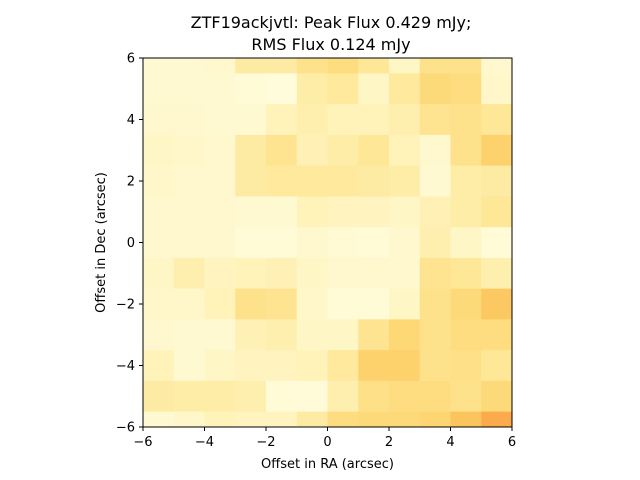 This screenshot has width=640, height=480. What do you see at coordinates (101, 242) in the screenshot?
I see `y-axis-label: Offset in Dec (arcsec)` at bounding box center [101, 242].